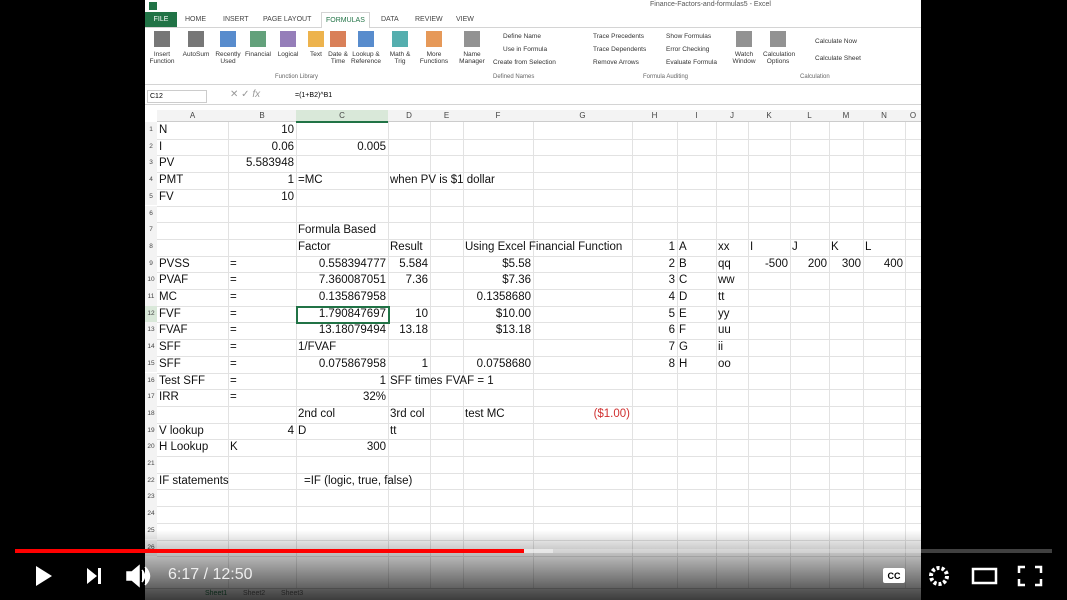 The height and width of the screenshot is (600, 1067). Describe the element at coordinates (683, 313) in the screenshot. I see `cell: E` at that location.